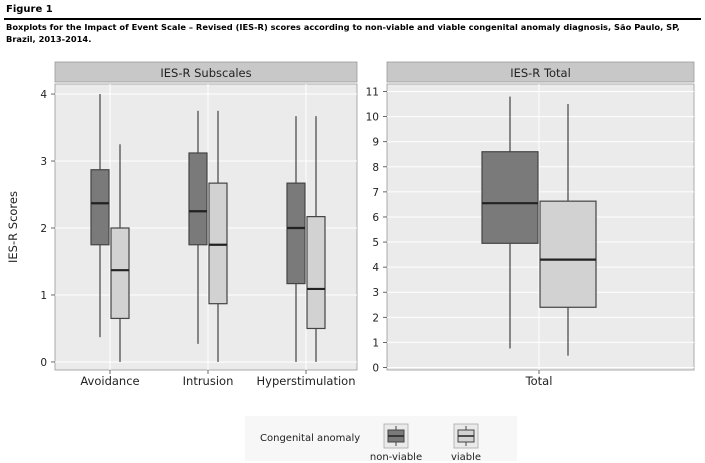 Image resolution: width=705 pixels, height=463 pixels. What do you see at coordinates (375, 143) in the screenshot?
I see `y-tick-label: 9` at bounding box center [375, 143].